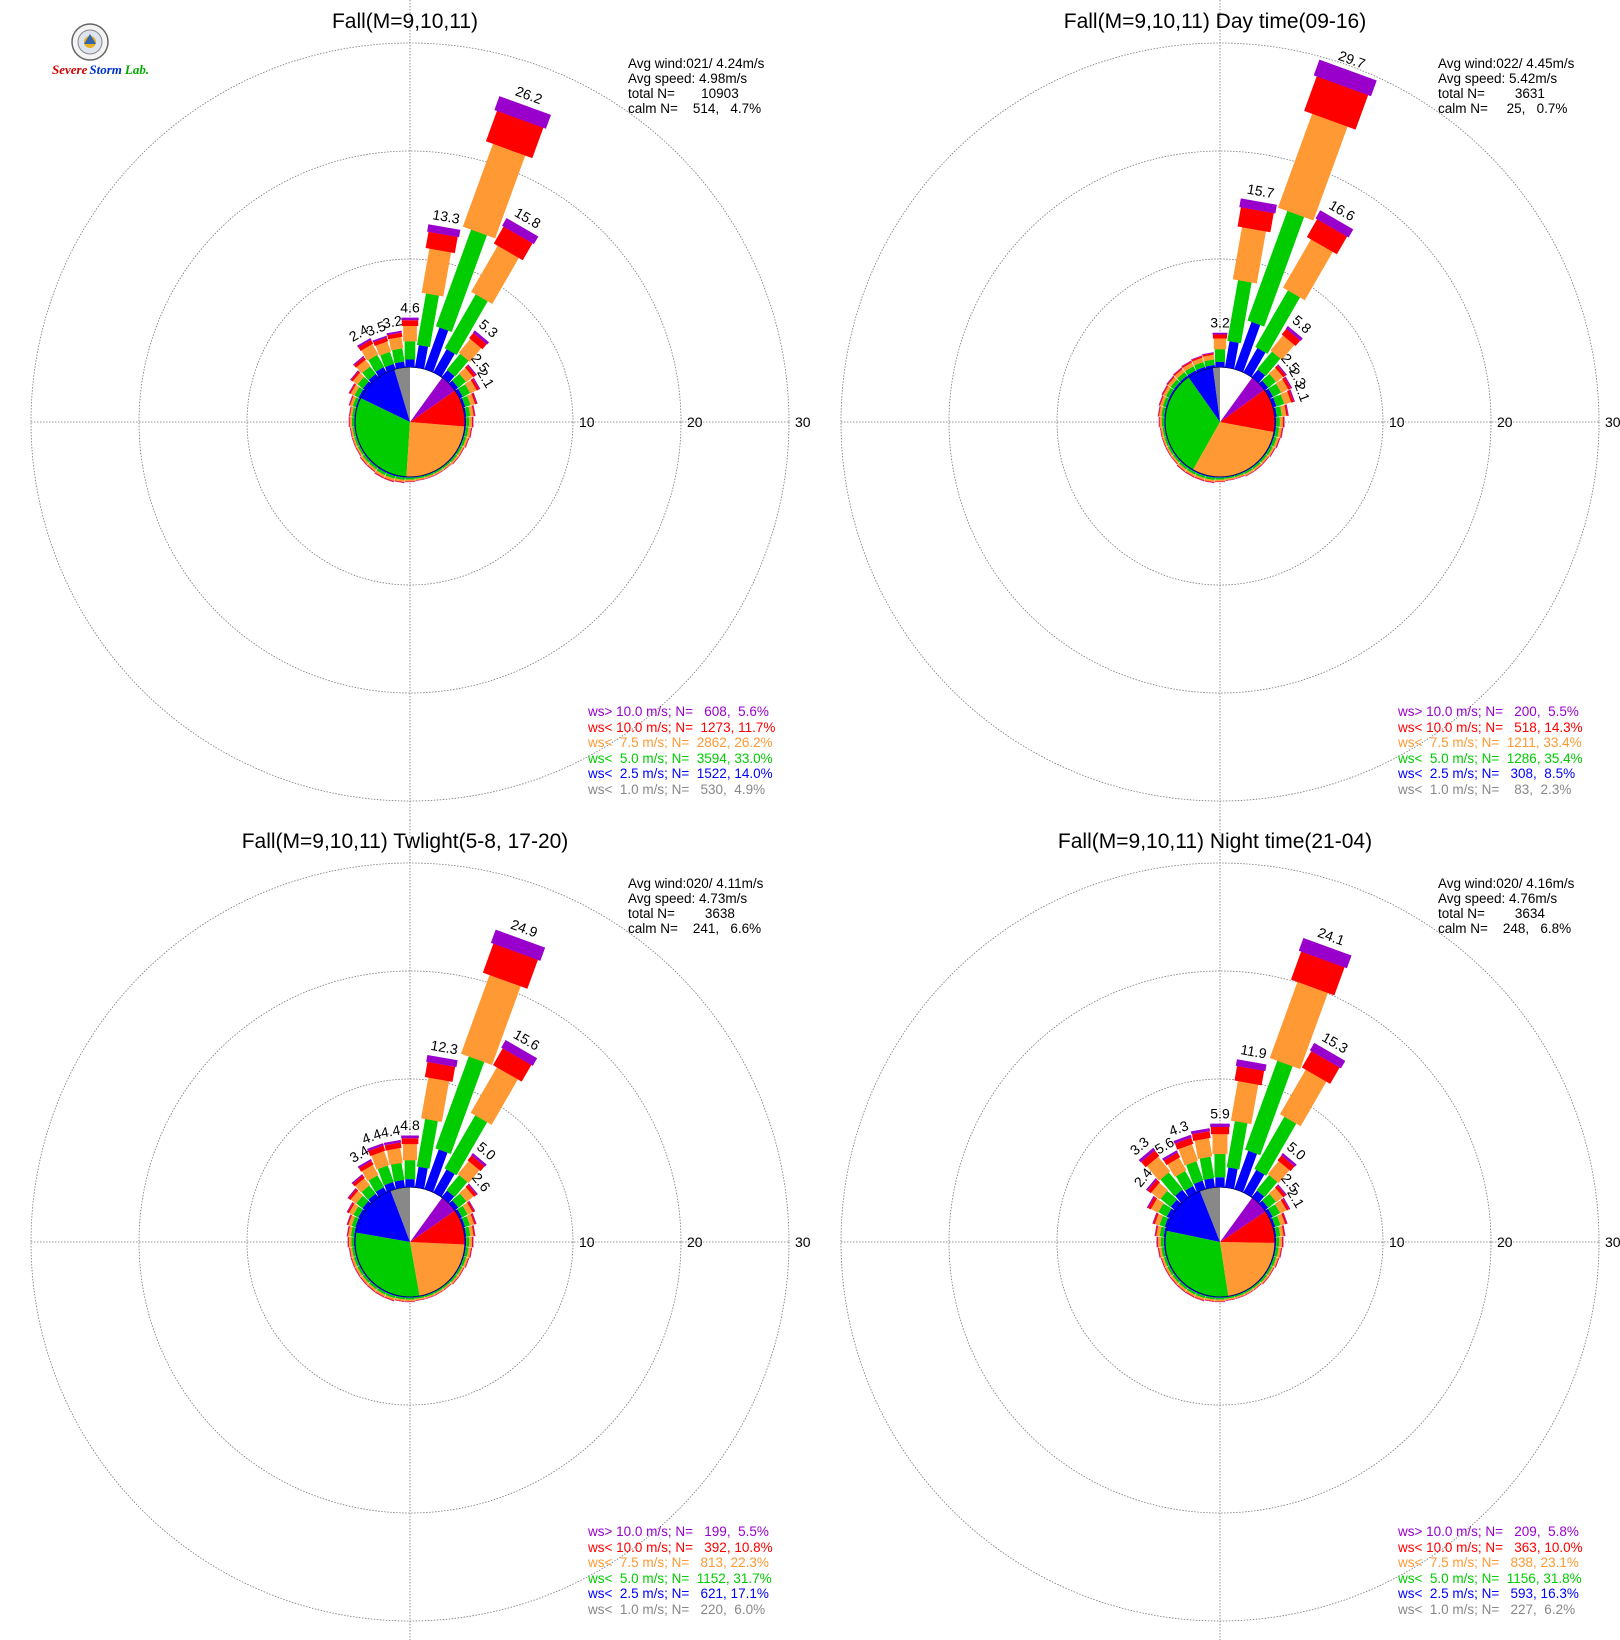 This screenshot has width=1620, height=1640. Describe the element at coordinates (410, 1125) in the screenshot. I see `bar-value-label: 4.8` at that location.